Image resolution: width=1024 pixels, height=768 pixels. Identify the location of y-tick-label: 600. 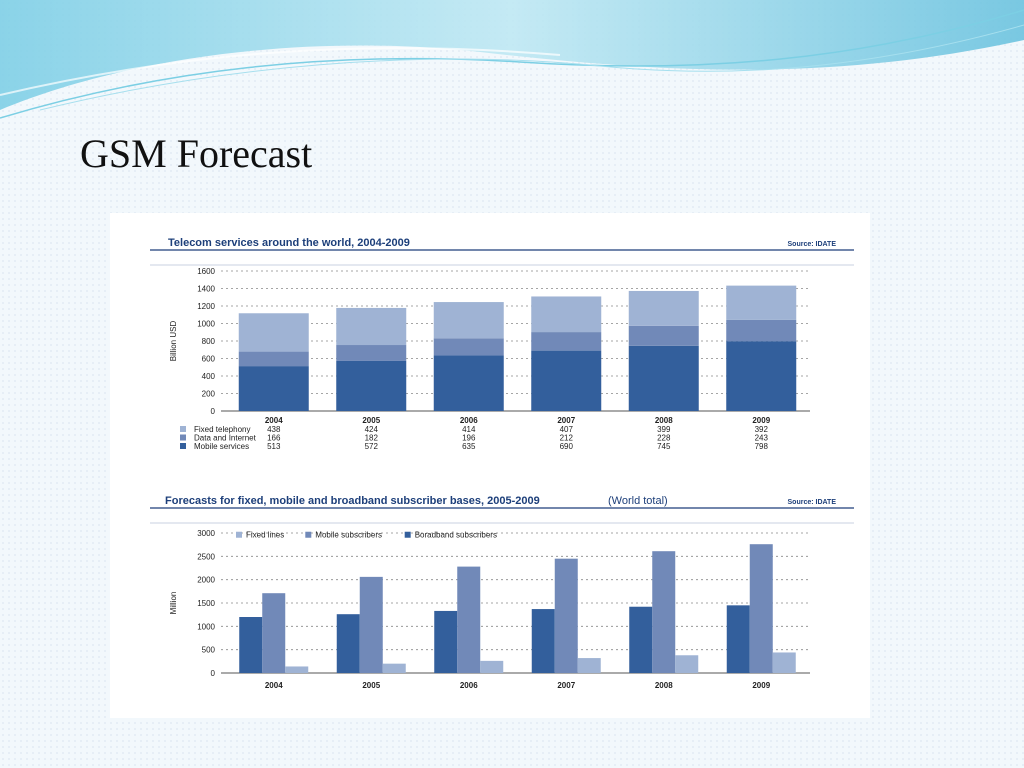
(209, 359).